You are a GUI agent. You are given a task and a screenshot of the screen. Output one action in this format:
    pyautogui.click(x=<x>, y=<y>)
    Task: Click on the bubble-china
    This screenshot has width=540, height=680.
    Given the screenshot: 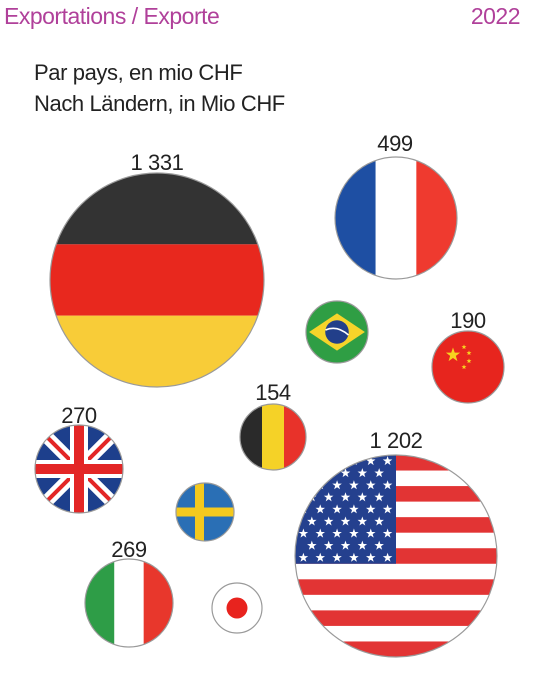 What is the action you would take?
    pyautogui.click(x=468, y=367)
    